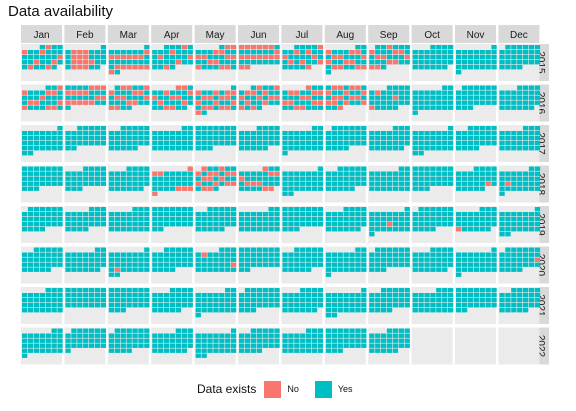  Describe the element at coordinates (475, 346) in the screenshot. I see `panel-2022-nov` at that location.